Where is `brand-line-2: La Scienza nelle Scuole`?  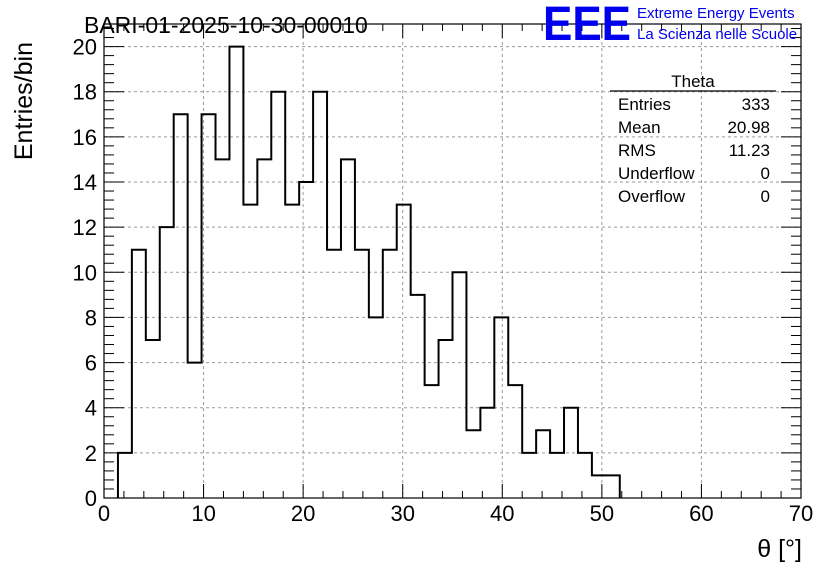
brand-line-2: La Scienza nelle Scuole is located at coordinates (717, 34).